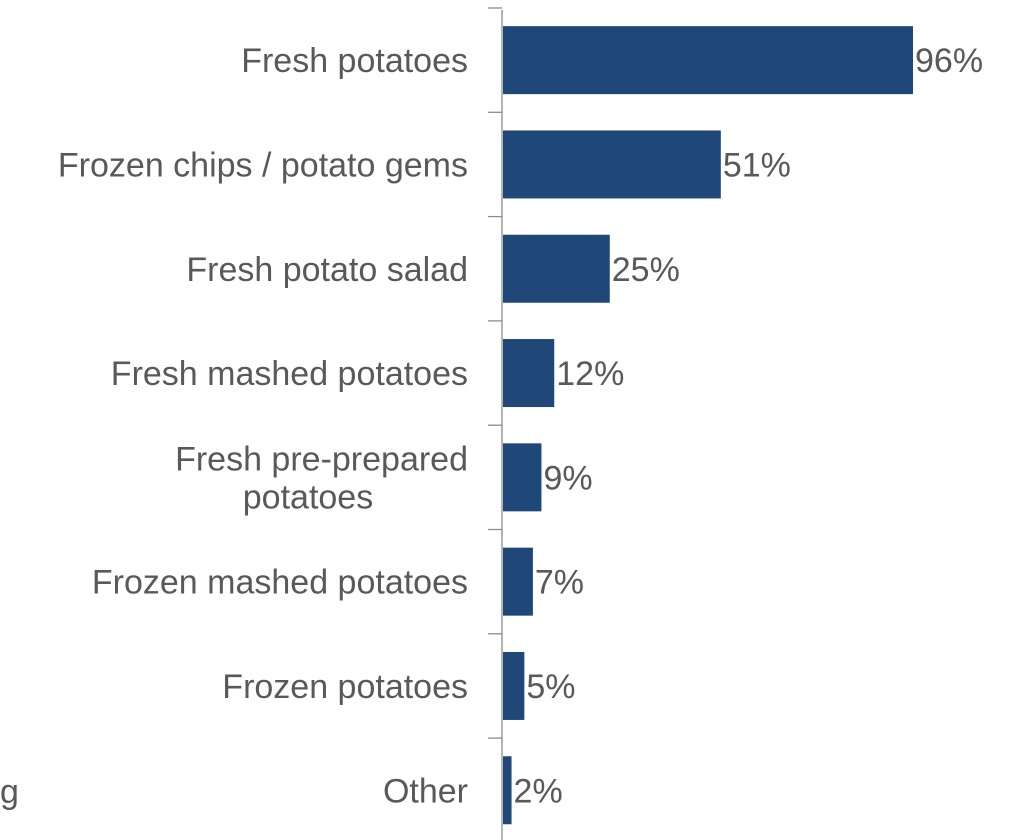 The image size is (1013, 840). What do you see at coordinates (559, 583) in the screenshot?
I see `value-label: 7%` at bounding box center [559, 583].